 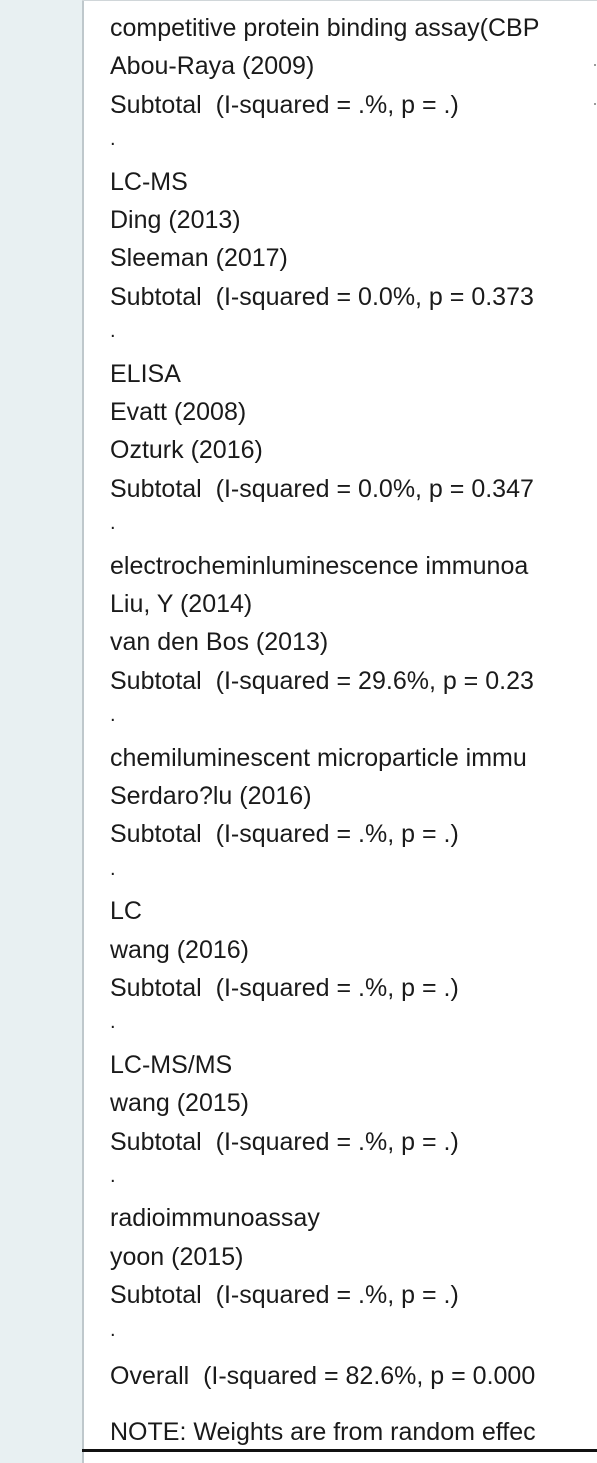 What do you see at coordinates (179, 1103) in the screenshot?
I see `study-wang-2015: wang (2015)` at bounding box center [179, 1103].